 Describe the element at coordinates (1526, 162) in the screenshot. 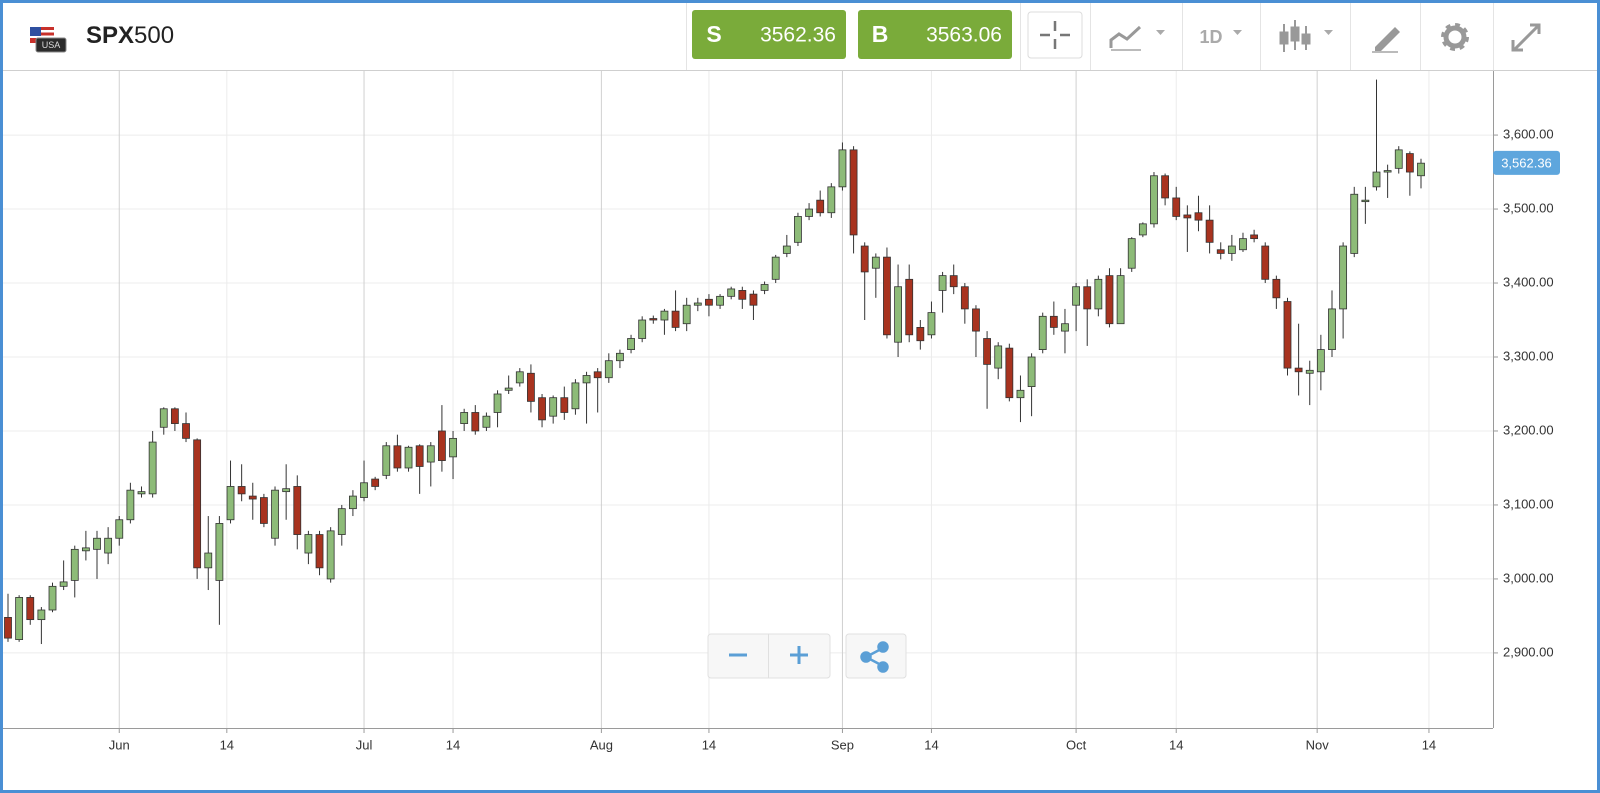

I see `price-tag-bg` at that location.